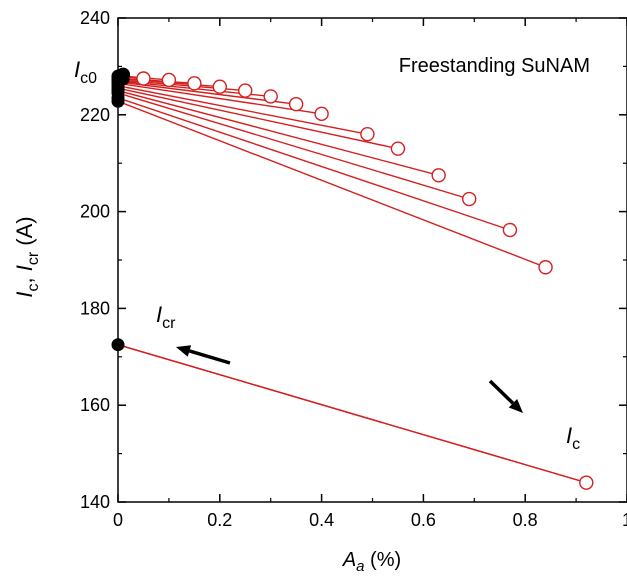 The width and height of the screenshot is (627, 580). What do you see at coordinates (33, 258) in the screenshot?
I see `y-axis-title-icr-sub: cr` at bounding box center [33, 258].